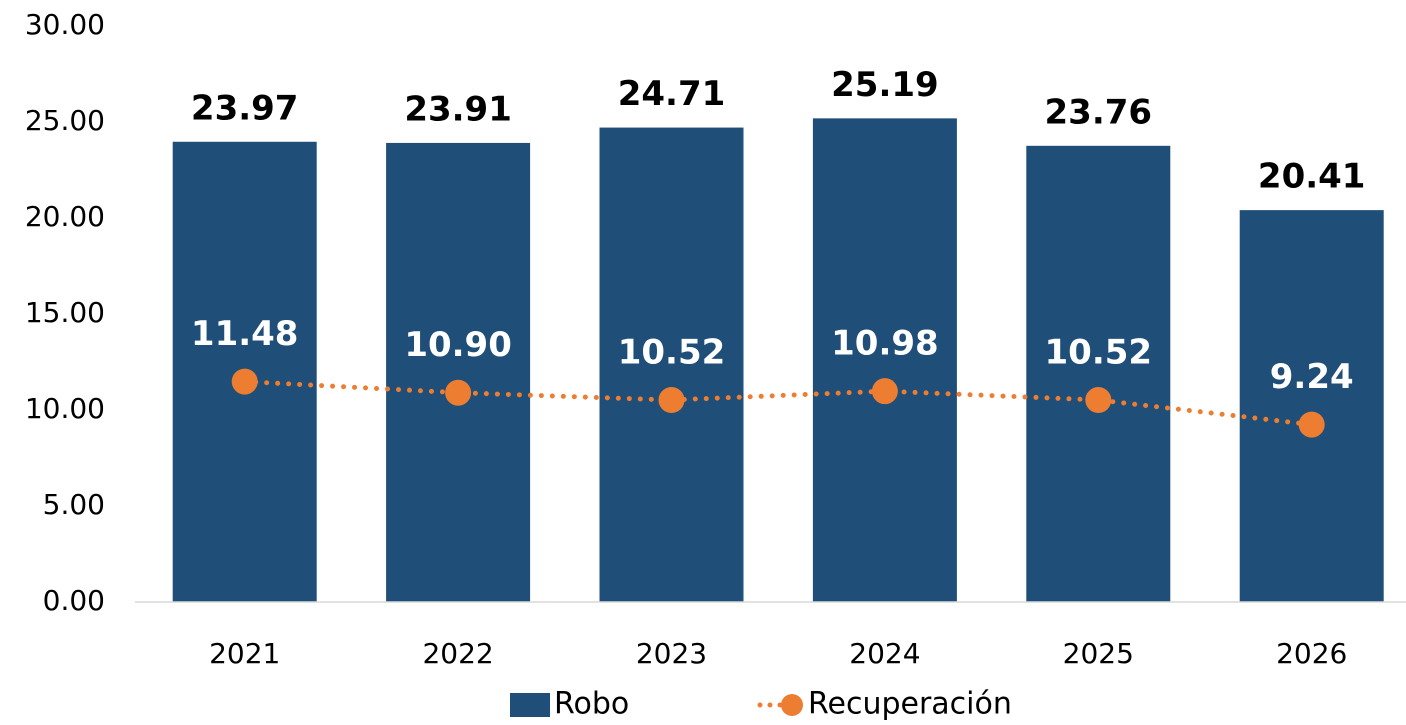 The width and height of the screenshot is (1406, 725). What do you see at coordinates (885, 344) in the screenshot?
I see `point-label: 10.98` at bounding box center [885, 344].